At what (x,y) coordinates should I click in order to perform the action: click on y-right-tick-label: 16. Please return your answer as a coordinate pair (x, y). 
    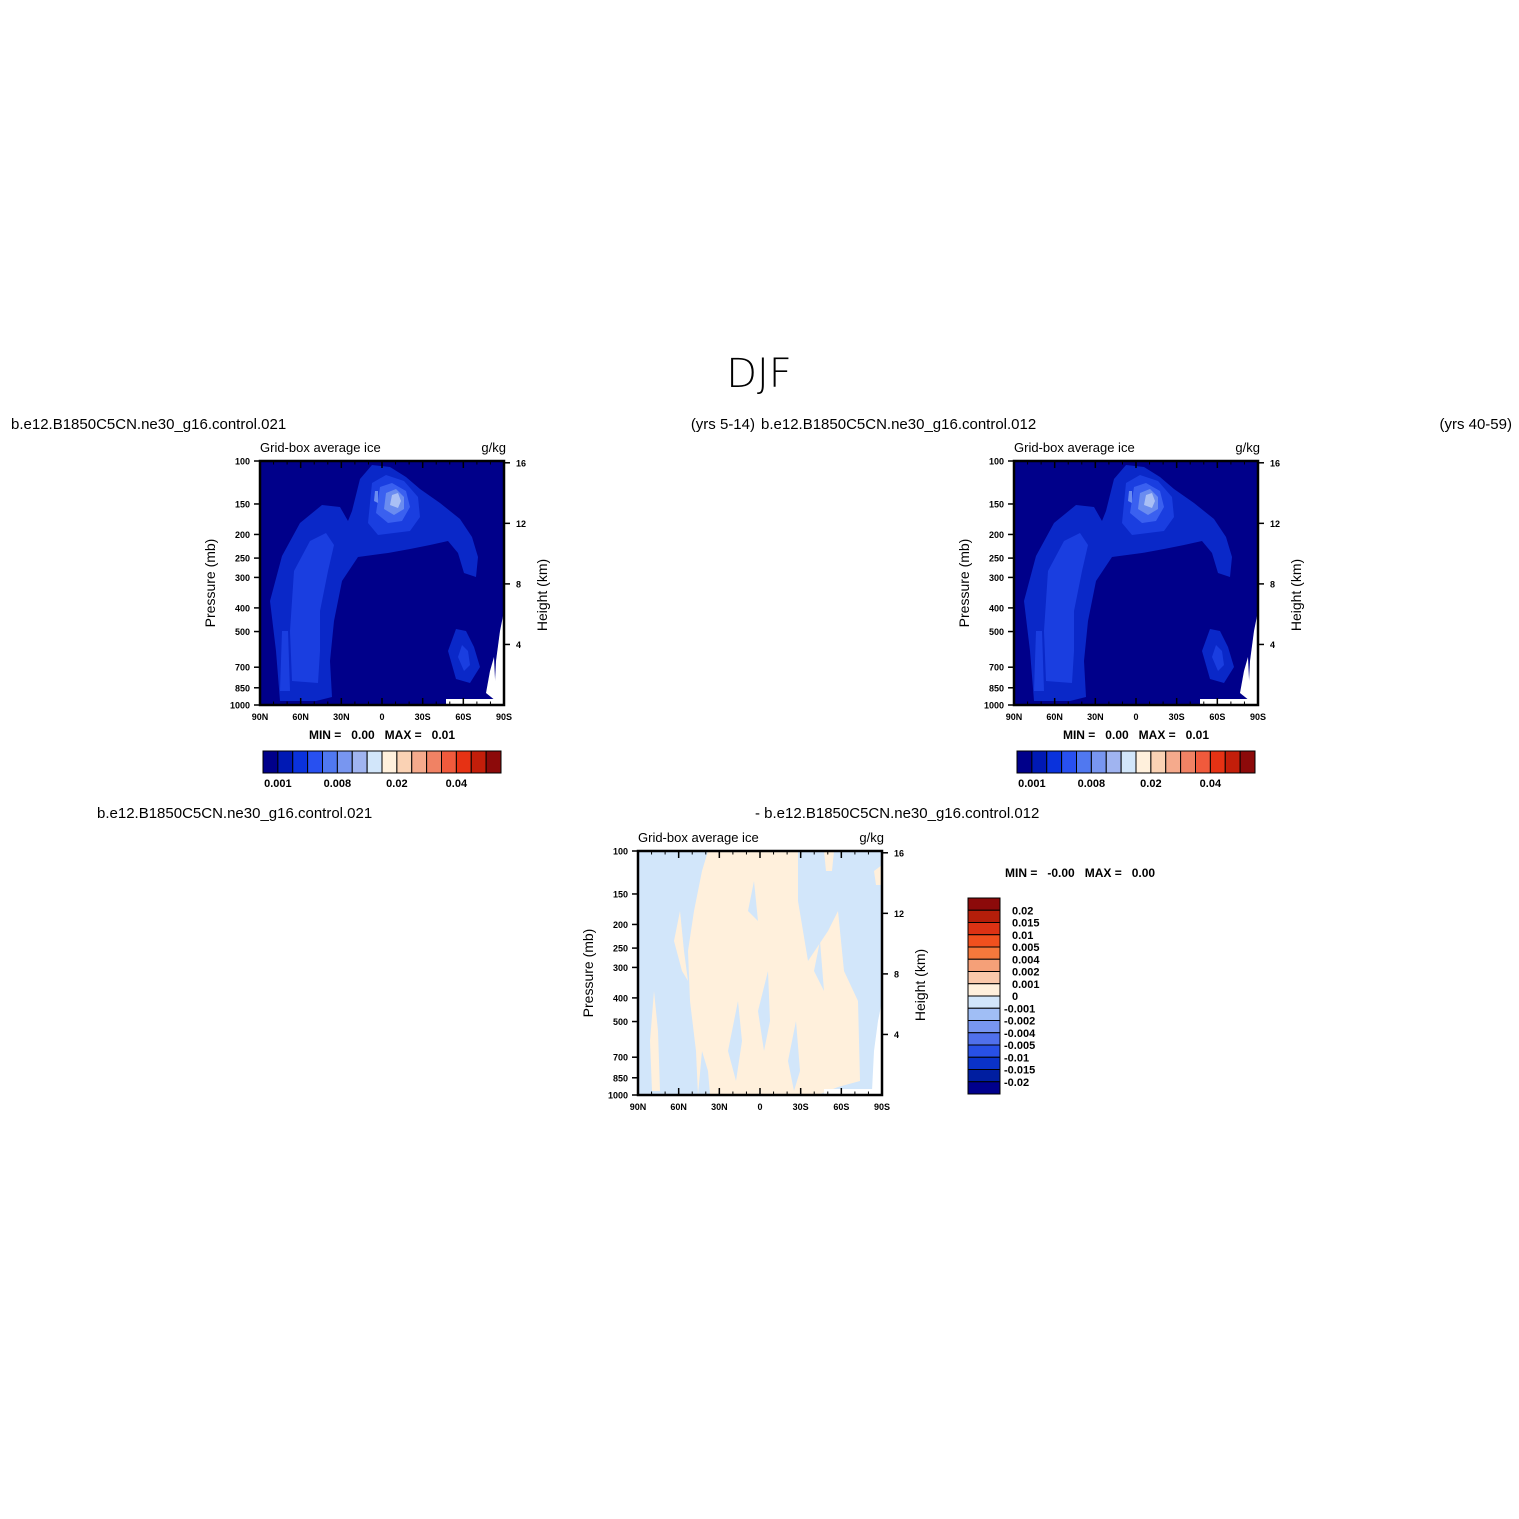
    Looking at the image, I should click on (899, 853).